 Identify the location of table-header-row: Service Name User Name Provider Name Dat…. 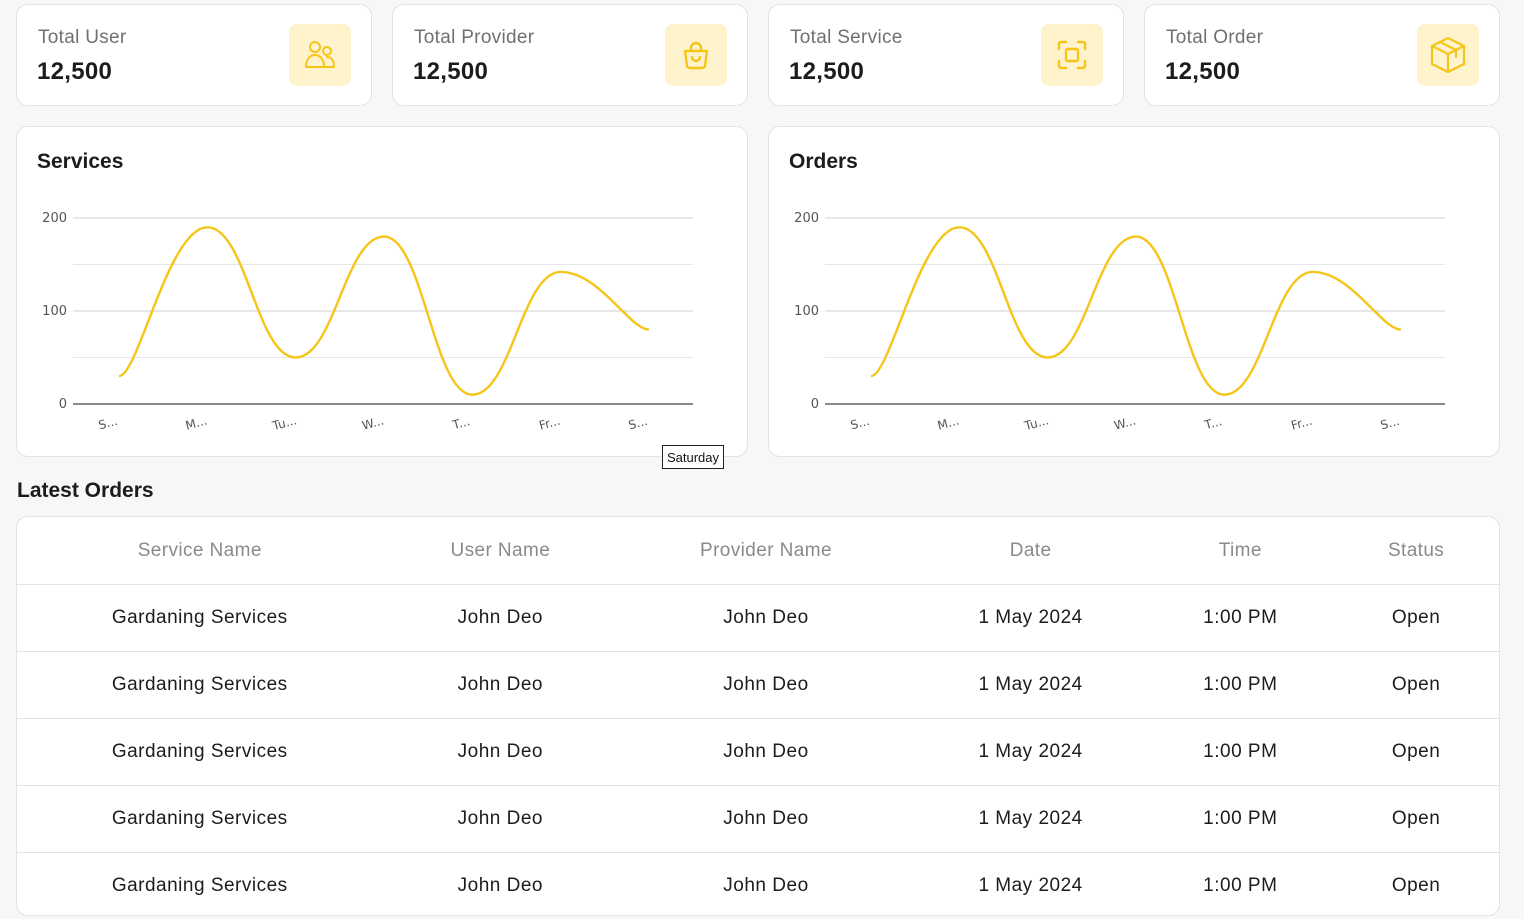
(758, 551).